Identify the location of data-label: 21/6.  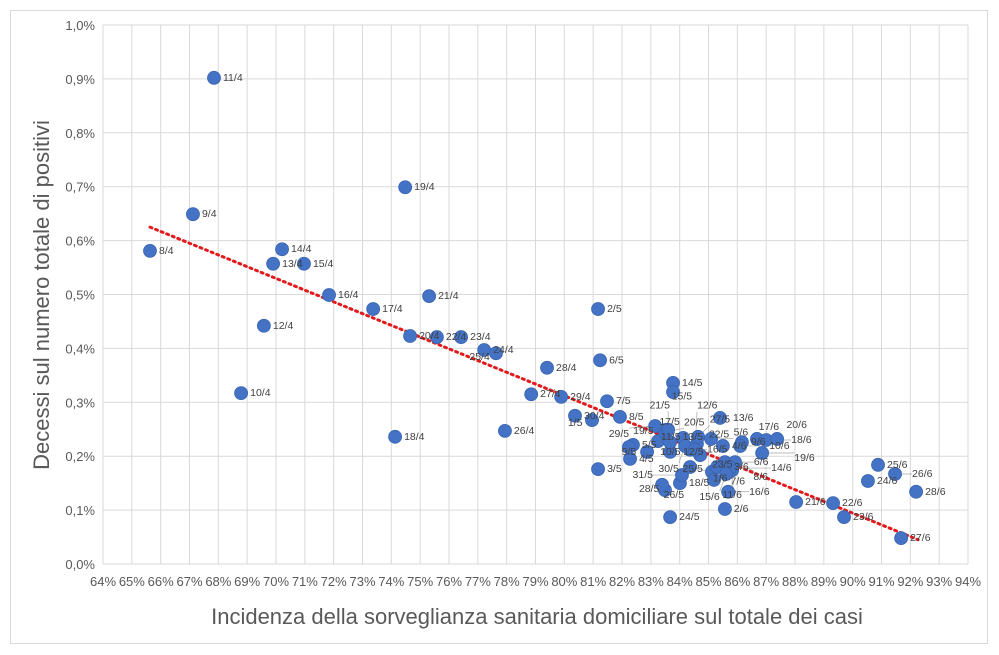
(815, 502).